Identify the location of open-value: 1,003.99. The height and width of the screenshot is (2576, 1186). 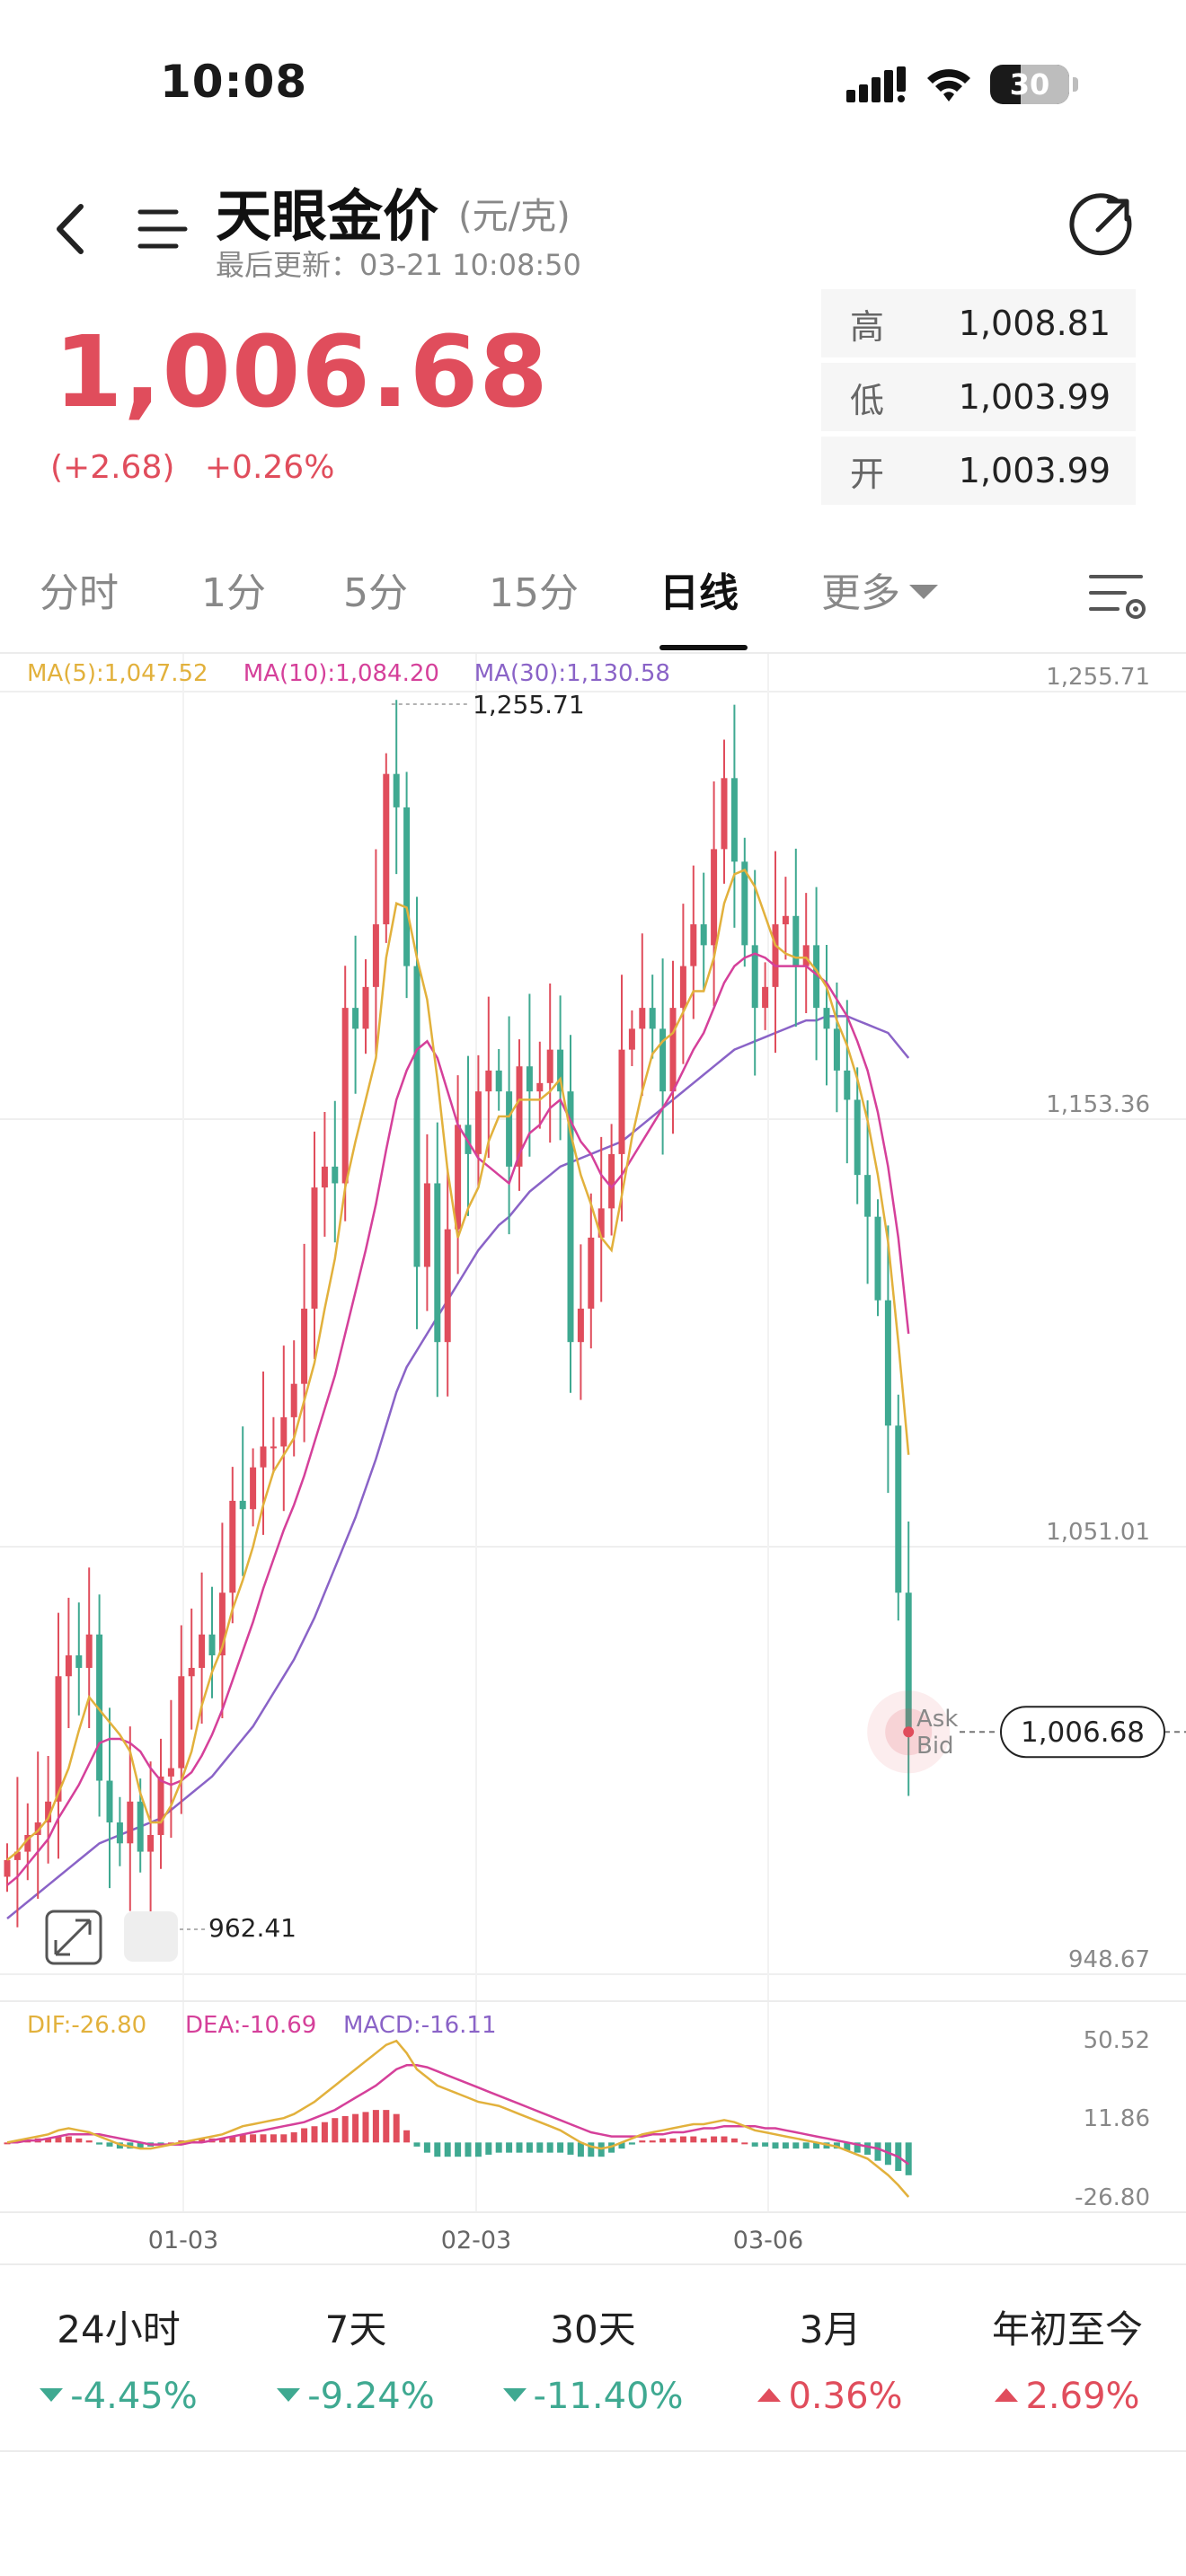
(1034, 470).